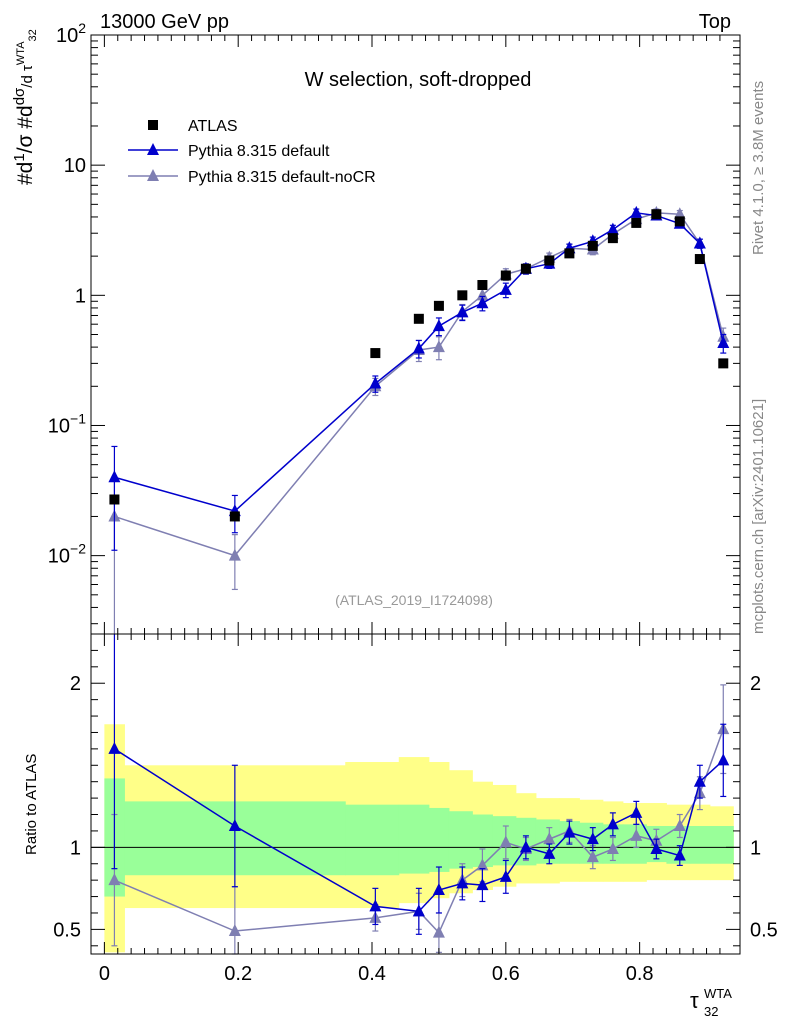  Describe the element at coordinates (640, 974) in the screenshot. I see `x-tick-label: 0.8` at that location.